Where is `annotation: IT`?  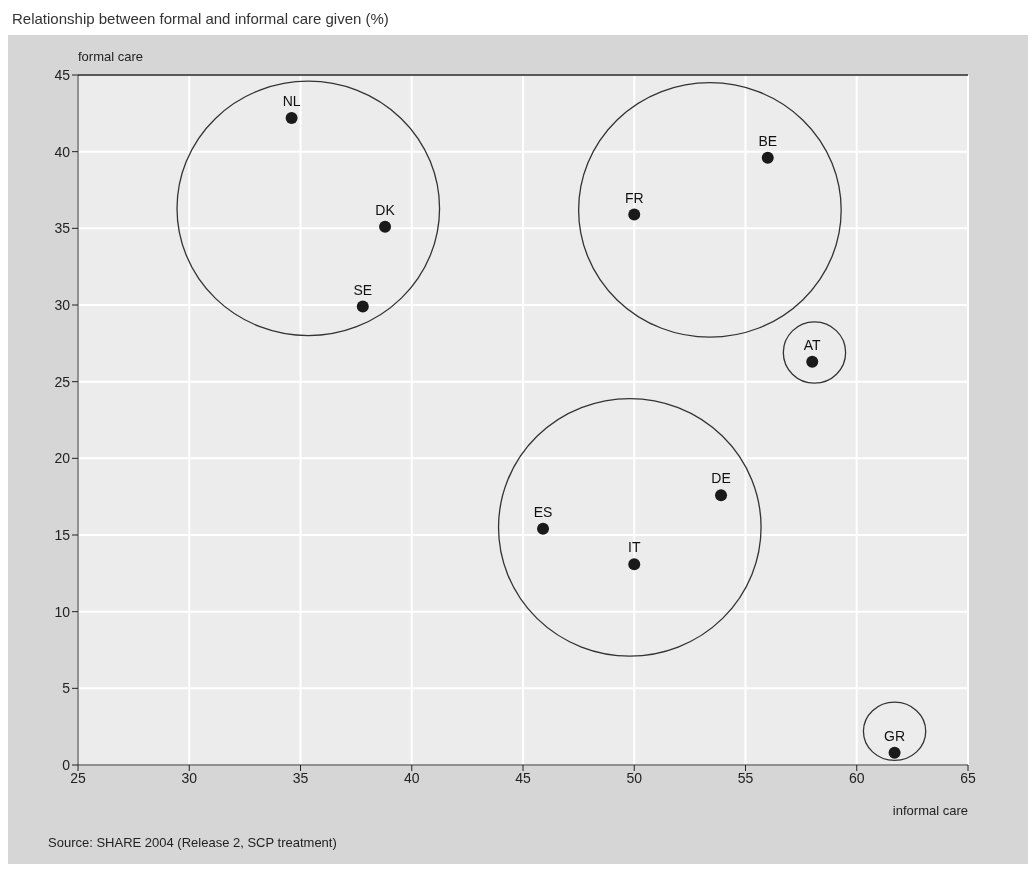 annotation: IT is located at coordinates (634, 547).